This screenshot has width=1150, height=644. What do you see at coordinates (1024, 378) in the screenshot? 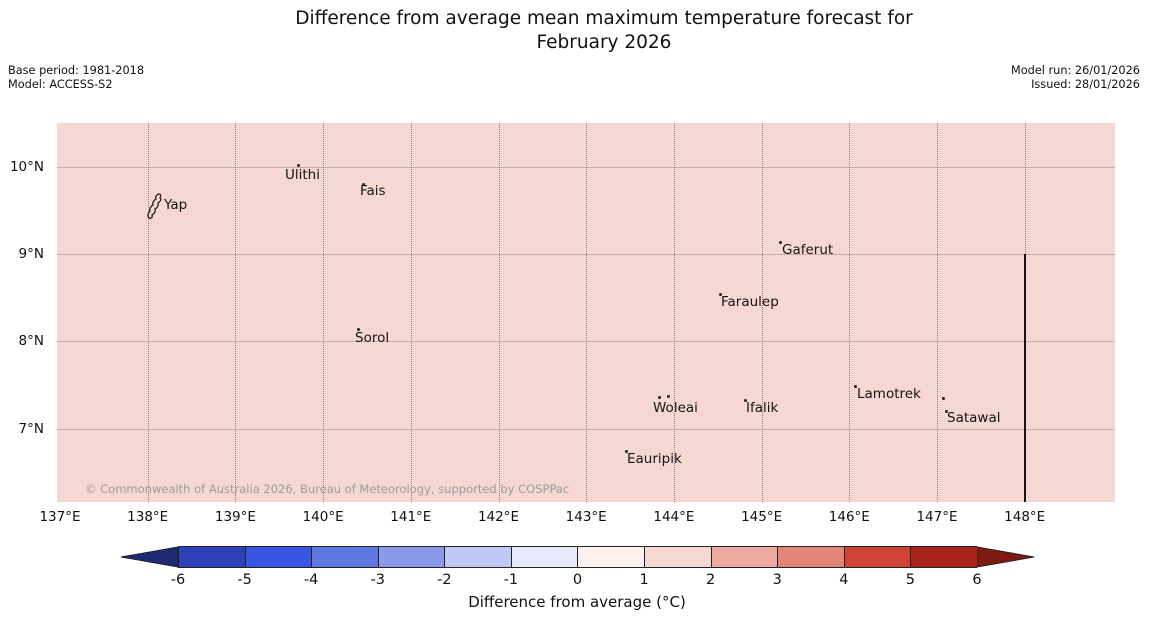
I see `region-boundary-line` at bounding box center [1024, 378].